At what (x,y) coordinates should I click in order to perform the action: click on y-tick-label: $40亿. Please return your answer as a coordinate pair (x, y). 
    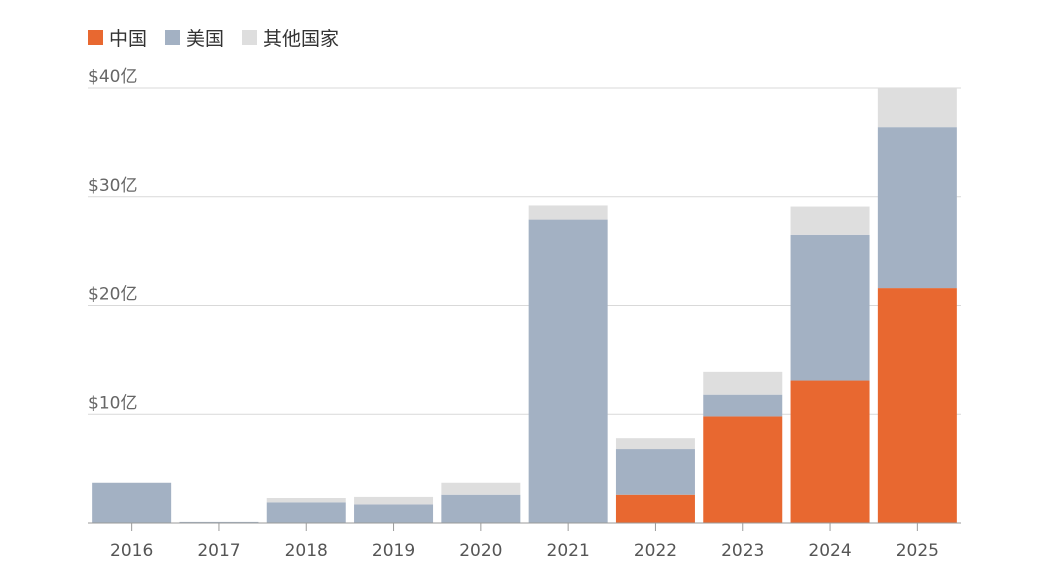
    Looking at the image, I should click on (112, 77).